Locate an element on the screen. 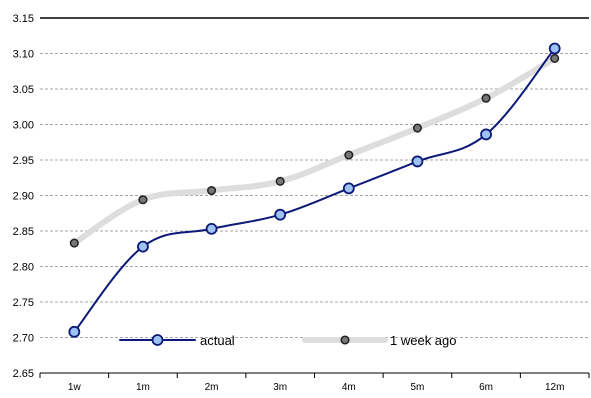  x-tick-label: 6m is located at coordinates (486, 387).